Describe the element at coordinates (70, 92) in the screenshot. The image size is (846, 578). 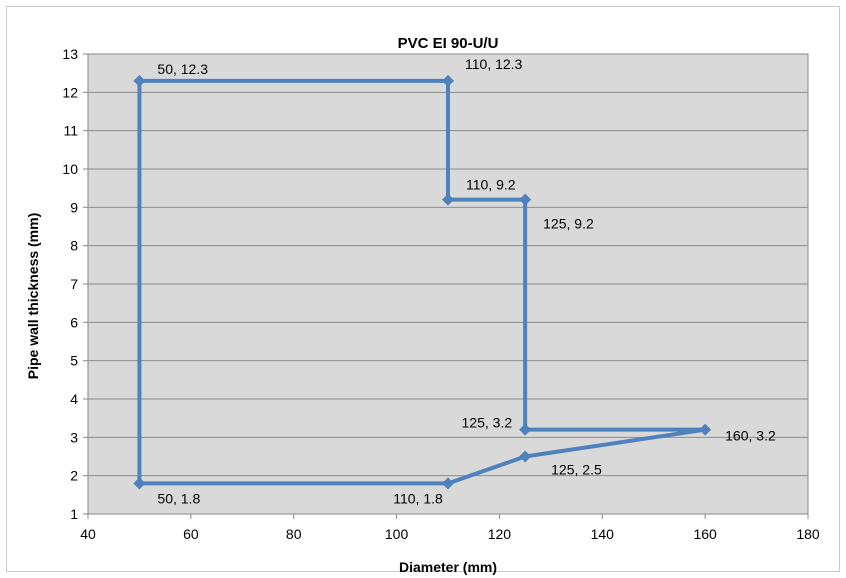
I see `y-tick-label: 12` at that location.